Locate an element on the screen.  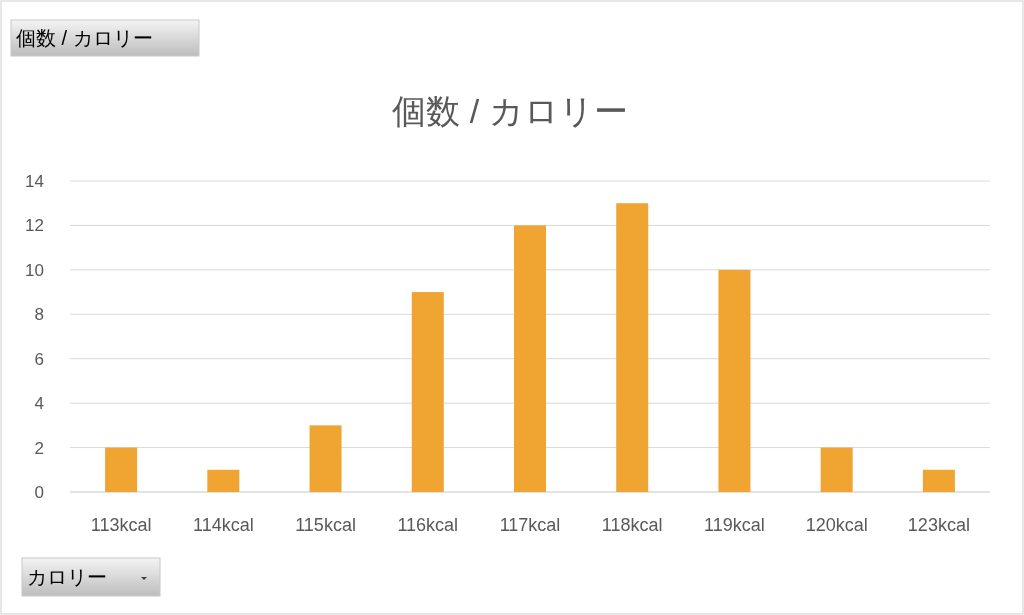
x-tick-label: 123kcal is located at coordinates (938, 525).